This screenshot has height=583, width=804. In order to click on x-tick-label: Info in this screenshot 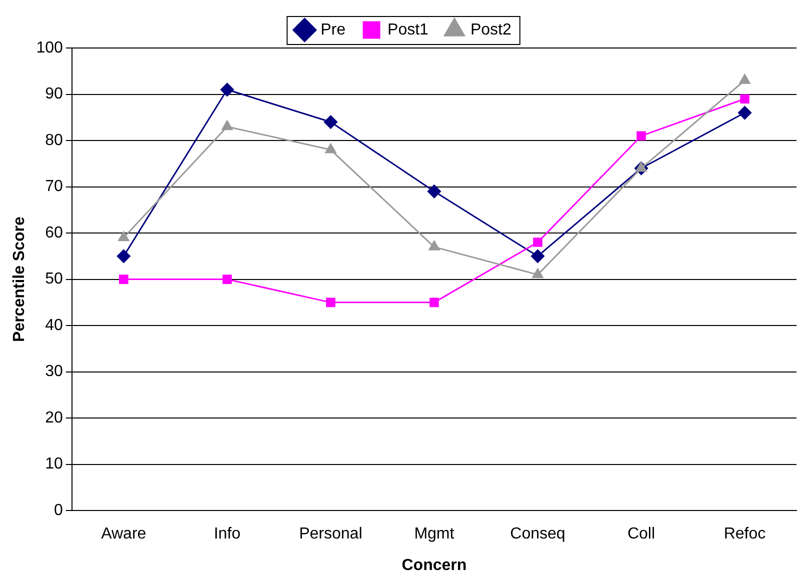, I will do `click(227, 534)`.